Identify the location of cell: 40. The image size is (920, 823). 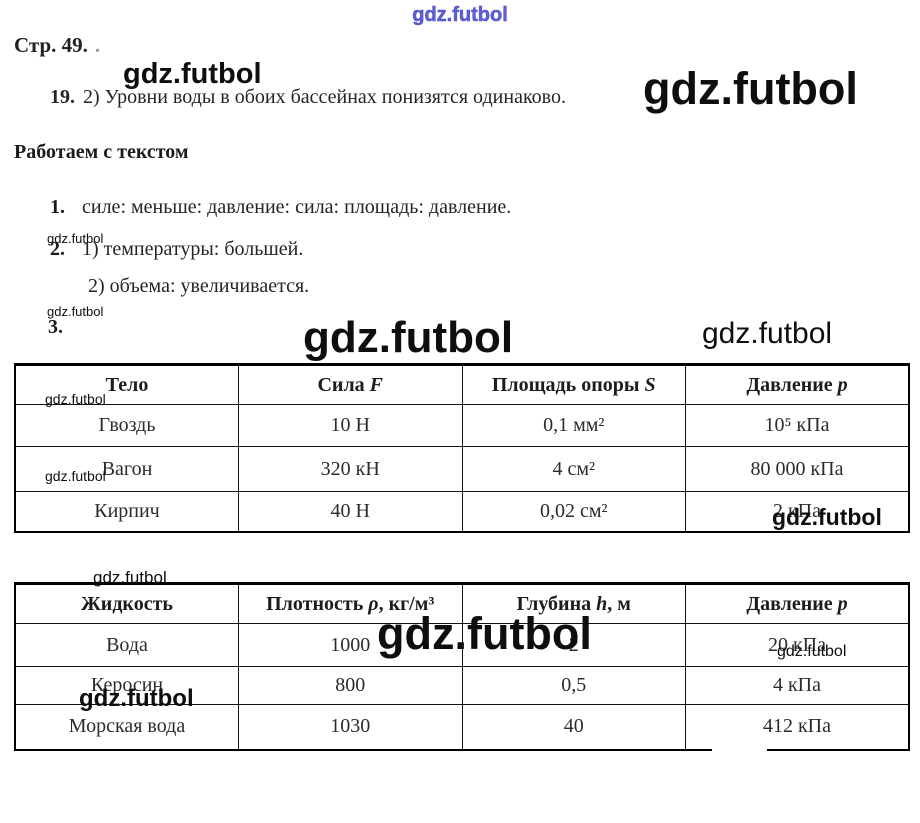
(573, 727).